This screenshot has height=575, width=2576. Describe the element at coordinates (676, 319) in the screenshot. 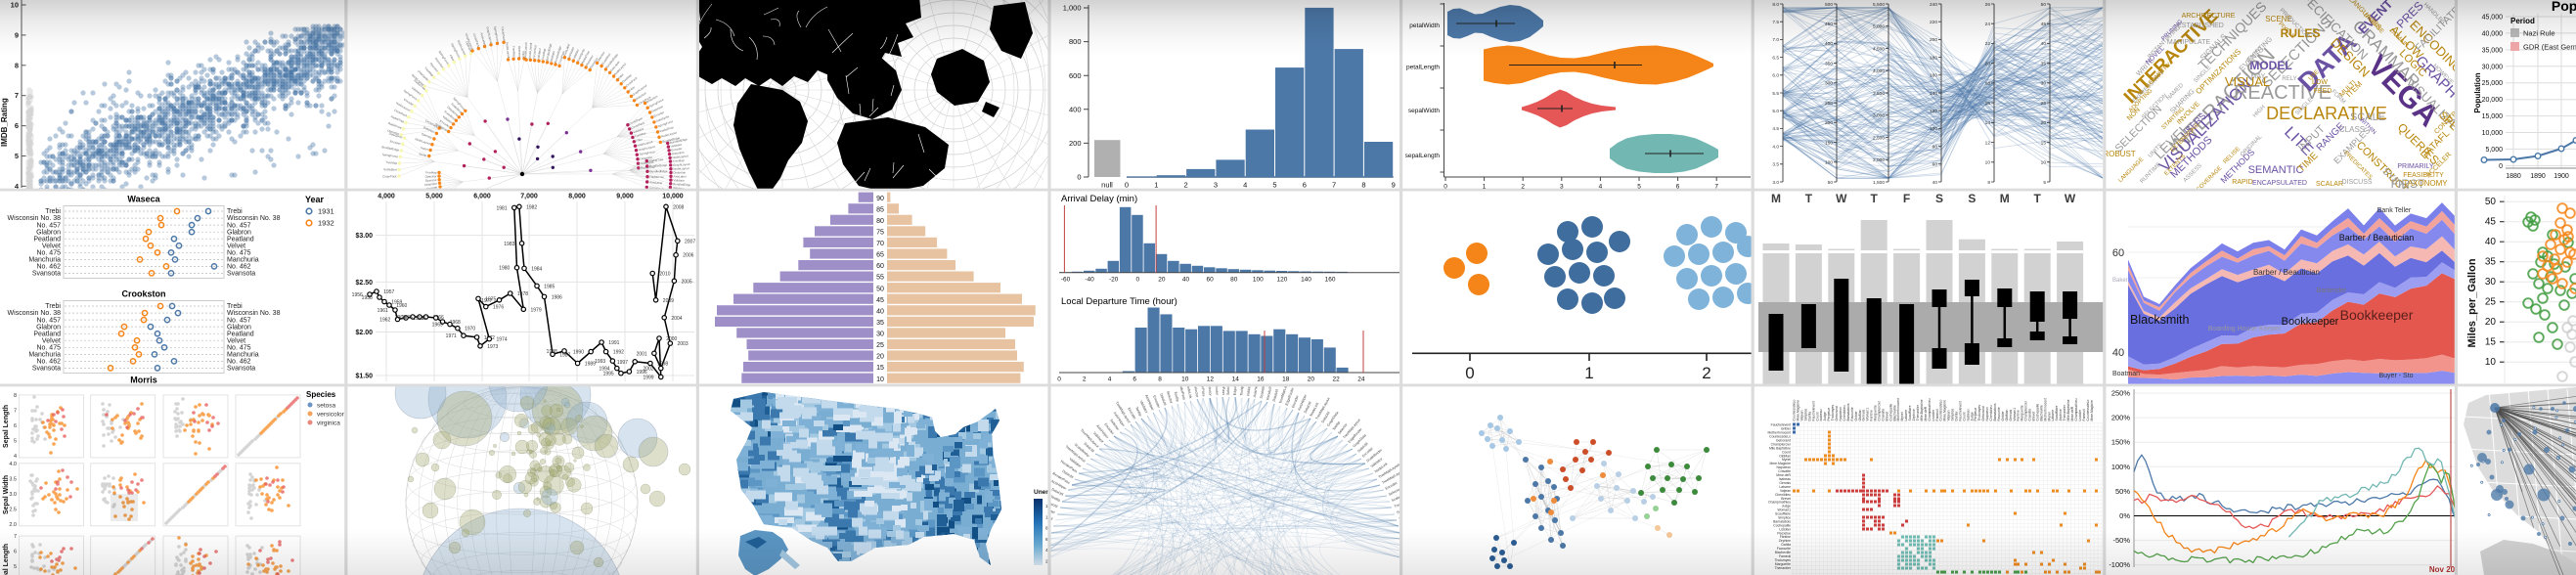

I see `svg-text: 2004` at that location.